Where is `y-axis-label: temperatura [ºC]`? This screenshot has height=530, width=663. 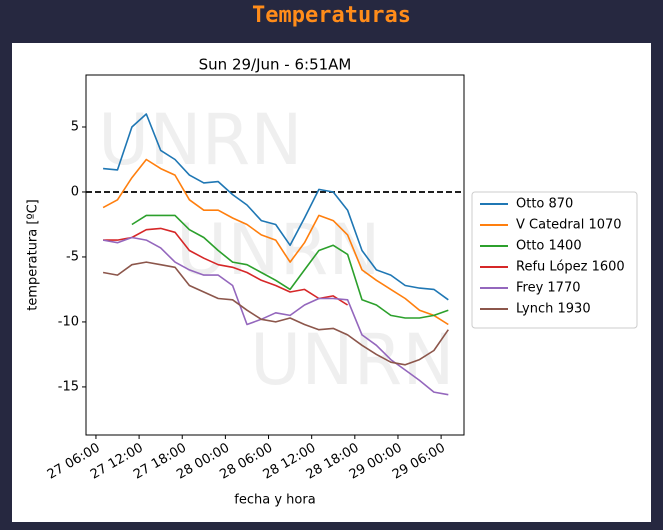 y-axis-label: temperatura [ºC] is located at coordinates (33, 254).